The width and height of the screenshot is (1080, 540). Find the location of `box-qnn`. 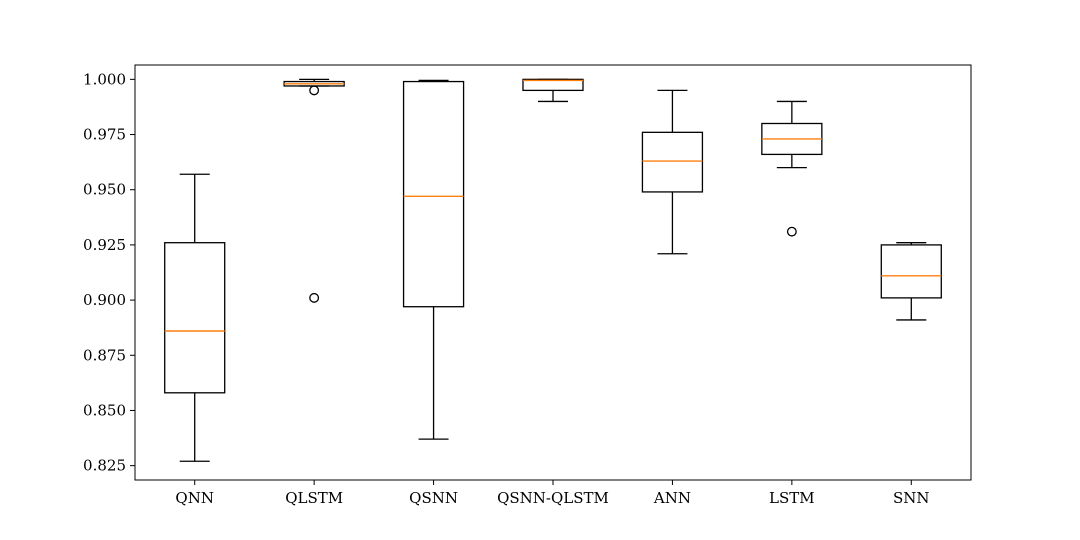

box-qnn is located at coordinates (195, 318).